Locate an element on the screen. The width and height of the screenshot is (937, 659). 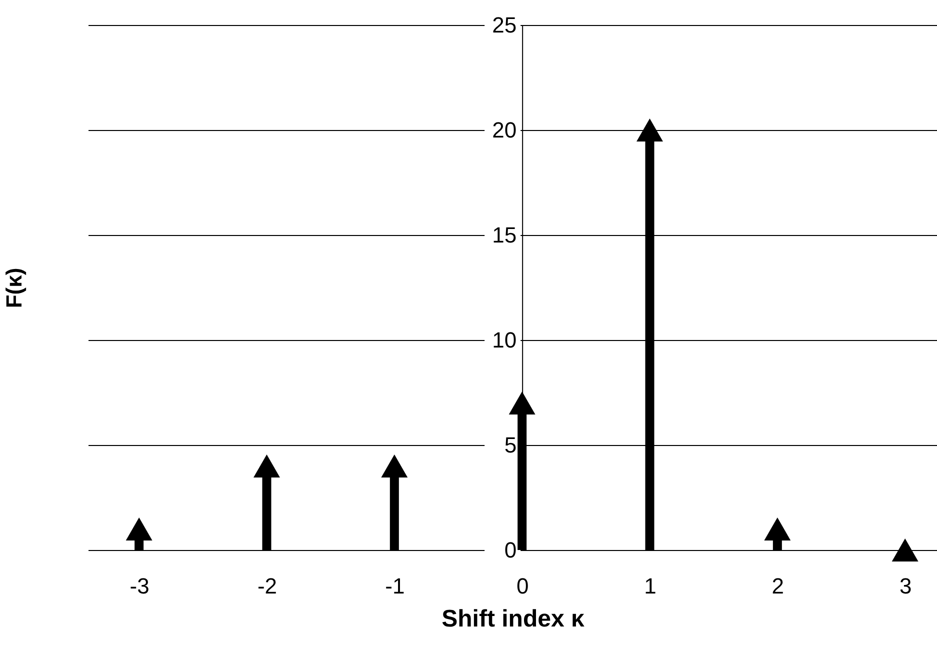
x-tick-label: -2 is located at coordinates (267, 586).